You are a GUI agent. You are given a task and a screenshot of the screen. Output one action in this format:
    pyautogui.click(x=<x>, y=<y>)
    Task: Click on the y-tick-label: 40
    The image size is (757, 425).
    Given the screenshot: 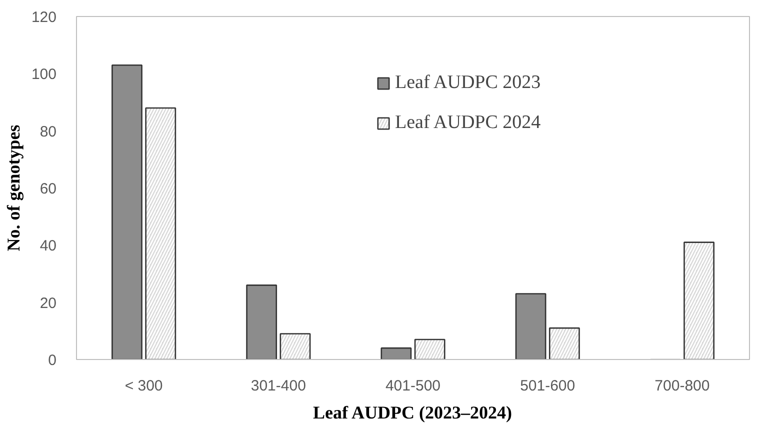 What is the action you would take?
    pyautogui.click(x=48, y=246)
    